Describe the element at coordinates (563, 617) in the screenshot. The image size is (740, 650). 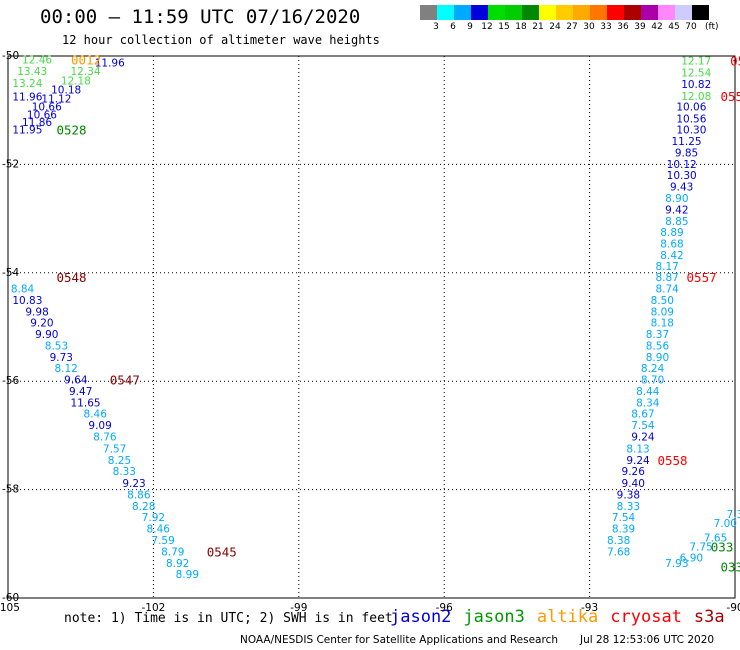
I see `satellite-legend: jason2 jason3 altika cryosat s3a` at that location.